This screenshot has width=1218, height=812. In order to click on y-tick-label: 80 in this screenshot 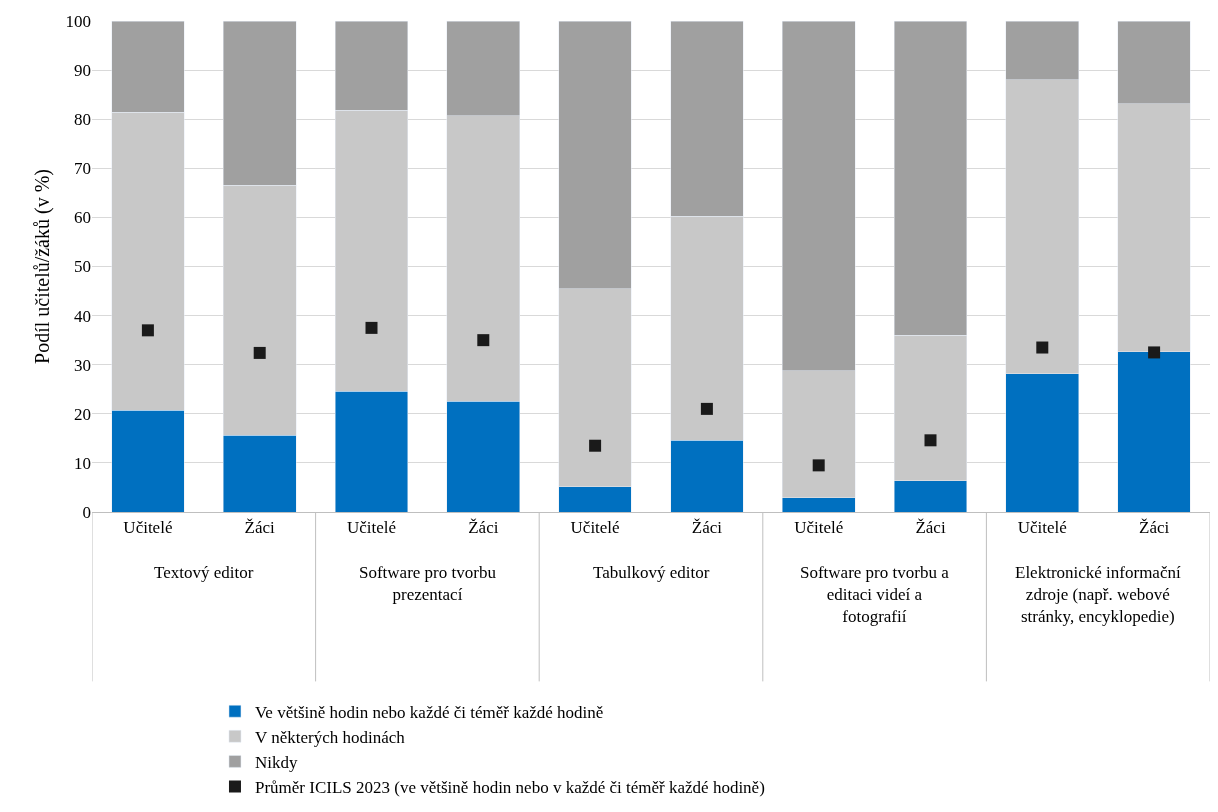, I will do `click(82, 120)`.